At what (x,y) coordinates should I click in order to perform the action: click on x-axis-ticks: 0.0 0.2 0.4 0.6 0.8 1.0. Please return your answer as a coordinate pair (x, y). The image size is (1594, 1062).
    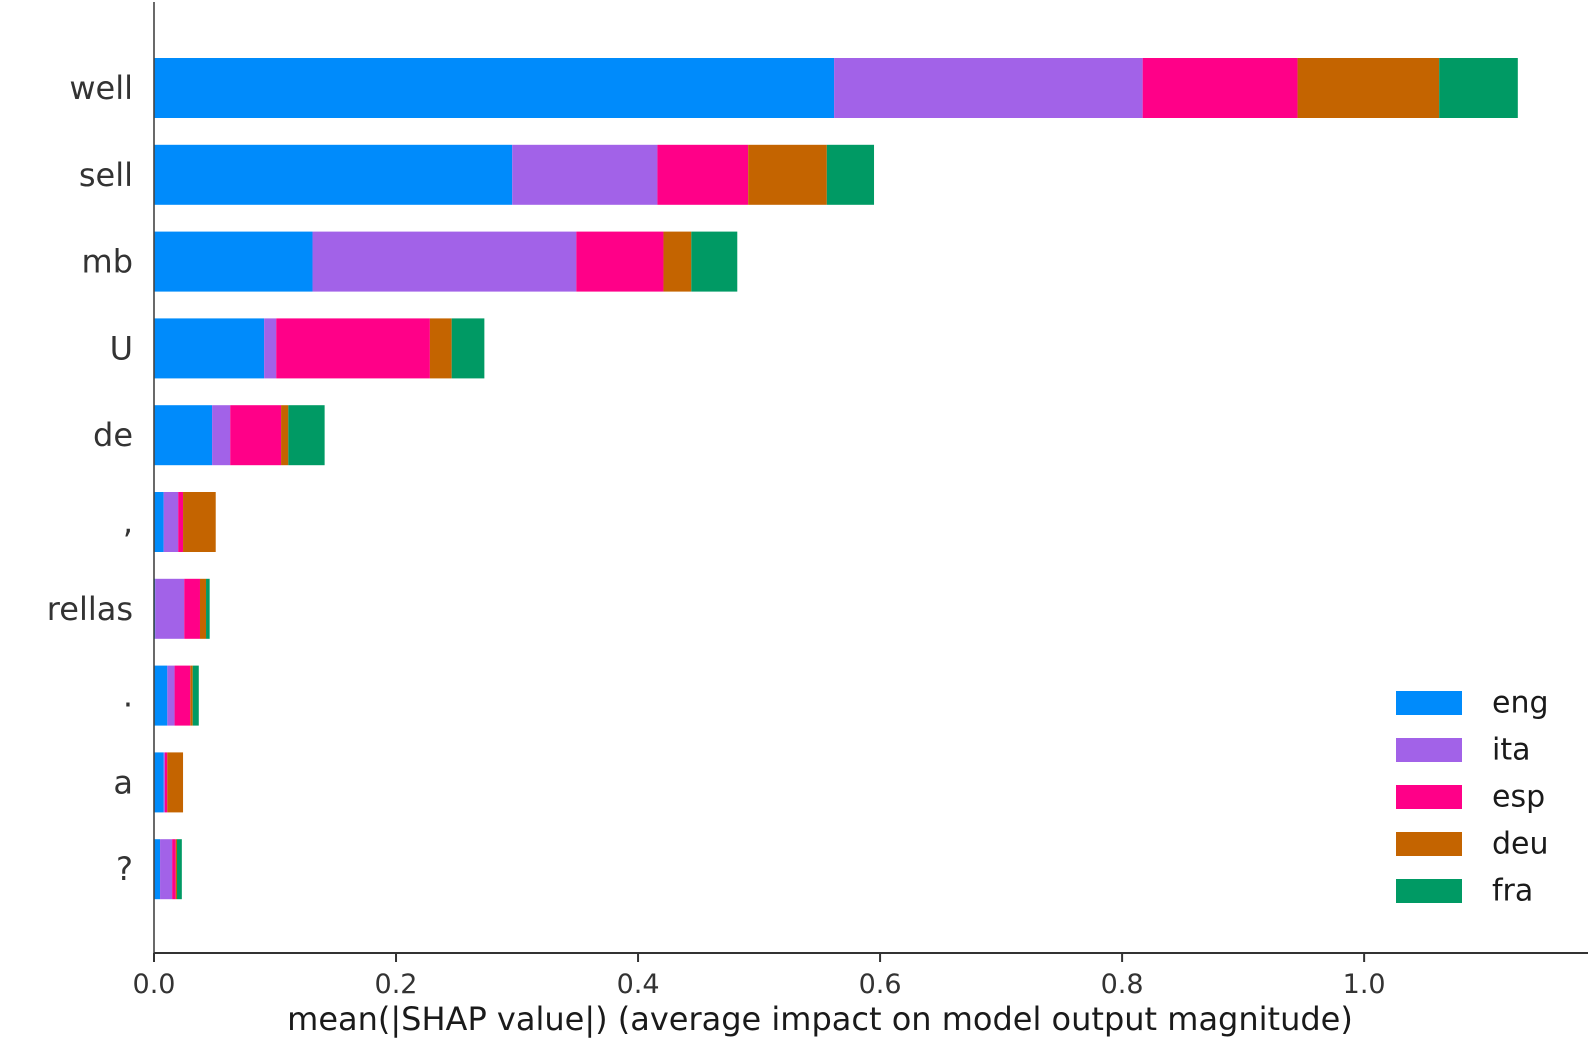
    Looking at the image, I should click on (759, 976).